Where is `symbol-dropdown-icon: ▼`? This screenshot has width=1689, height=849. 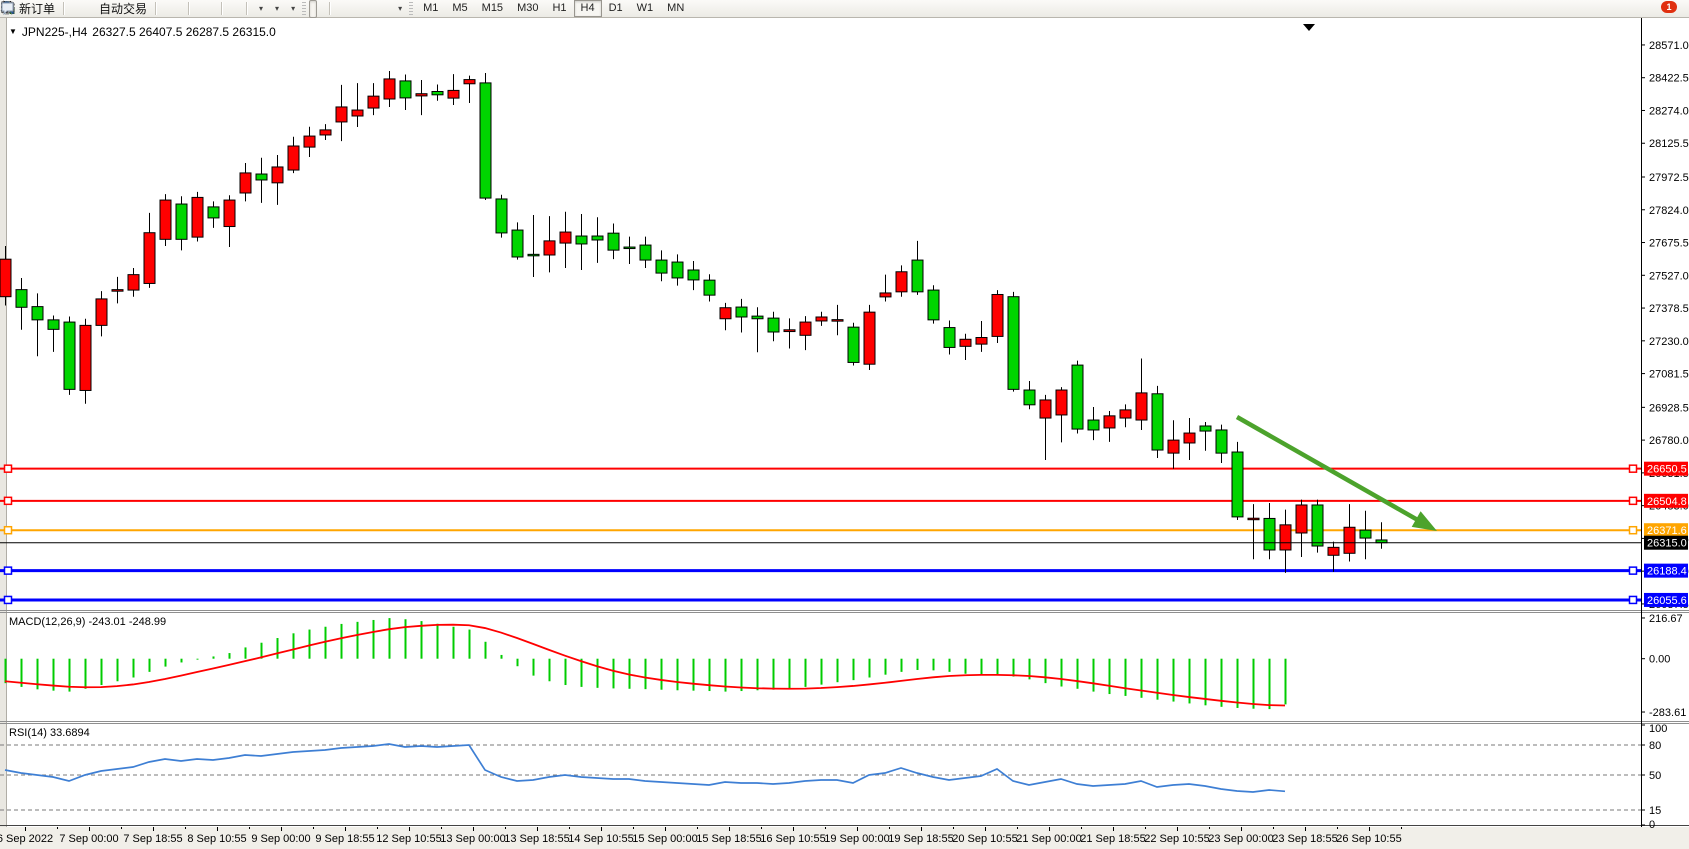
symbol-dropdown-icon: ▼ is located at coordinates (13, 31).